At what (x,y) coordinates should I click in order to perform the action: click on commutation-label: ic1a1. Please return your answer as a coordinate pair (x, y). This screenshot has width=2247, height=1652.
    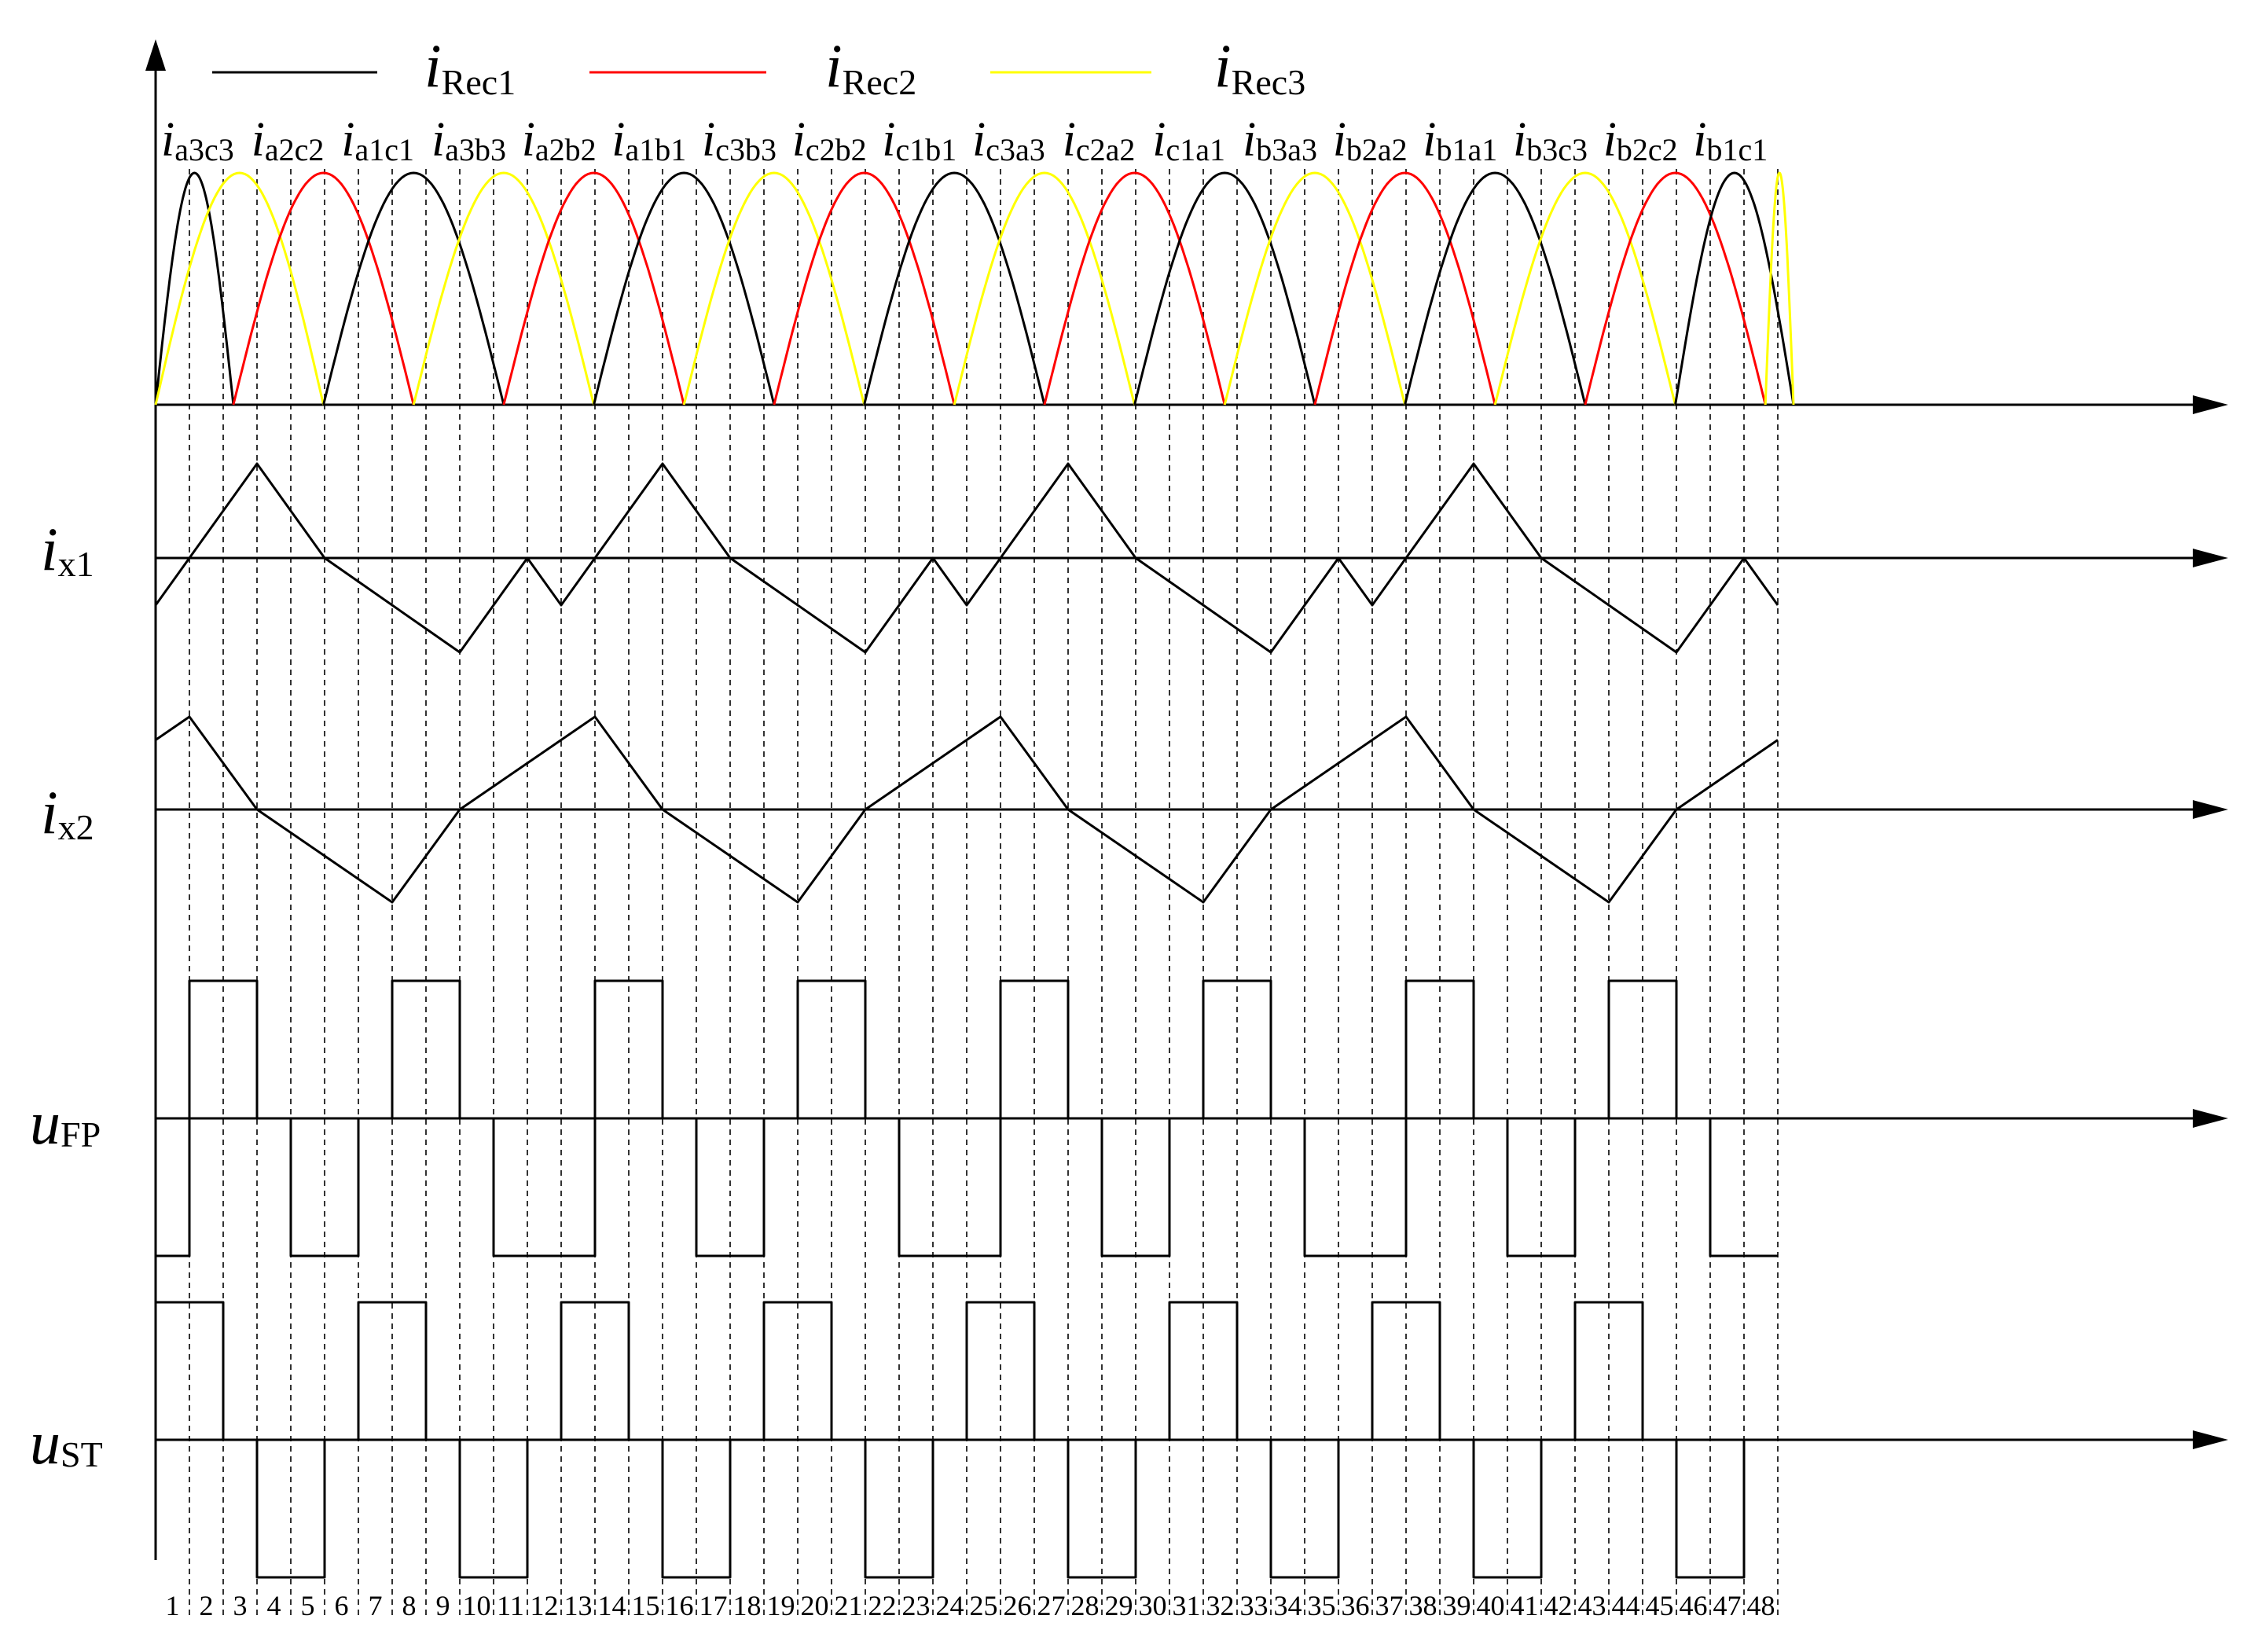
    Looking at the image, I should click on (1188, 140).